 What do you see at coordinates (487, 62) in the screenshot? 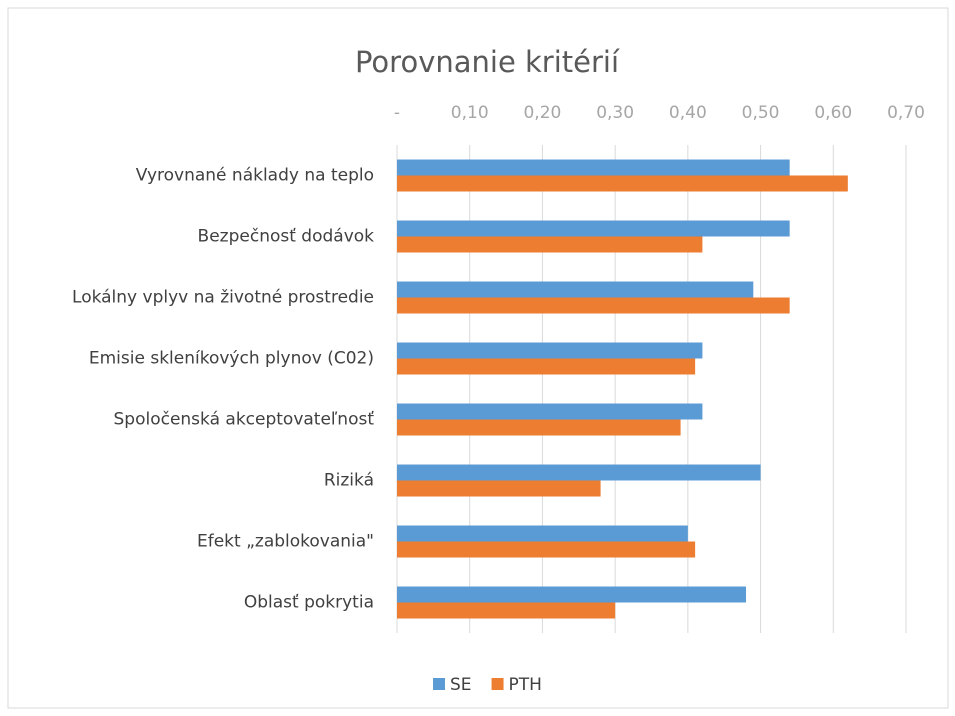
I see `chart-title: Porovnanie kritérií` at bounding box center [487, 62].